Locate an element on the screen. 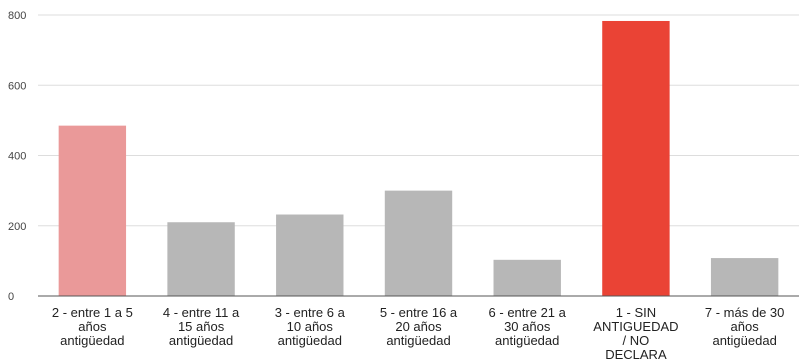  y-tick-label: 800 is located at coordinates (17, 16).